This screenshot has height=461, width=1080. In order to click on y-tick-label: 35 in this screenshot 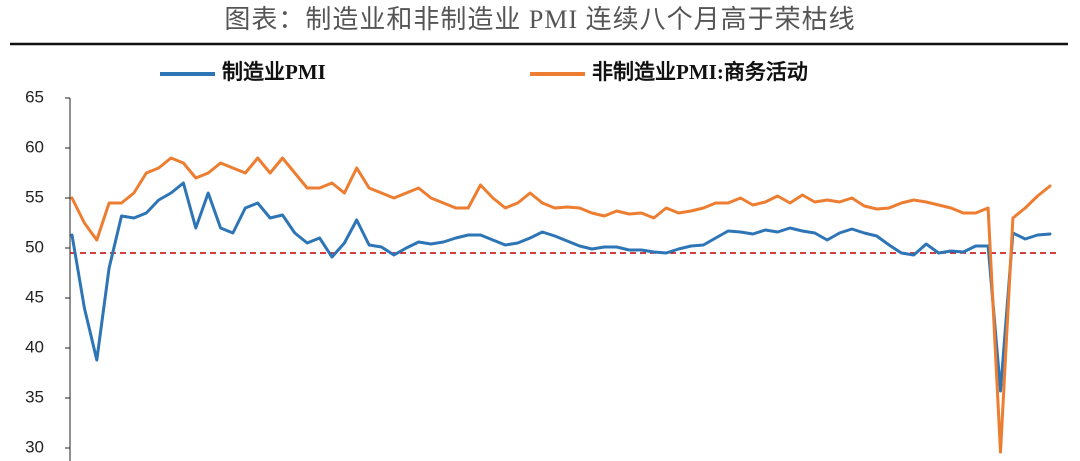, I will do `click(34, 396)`.